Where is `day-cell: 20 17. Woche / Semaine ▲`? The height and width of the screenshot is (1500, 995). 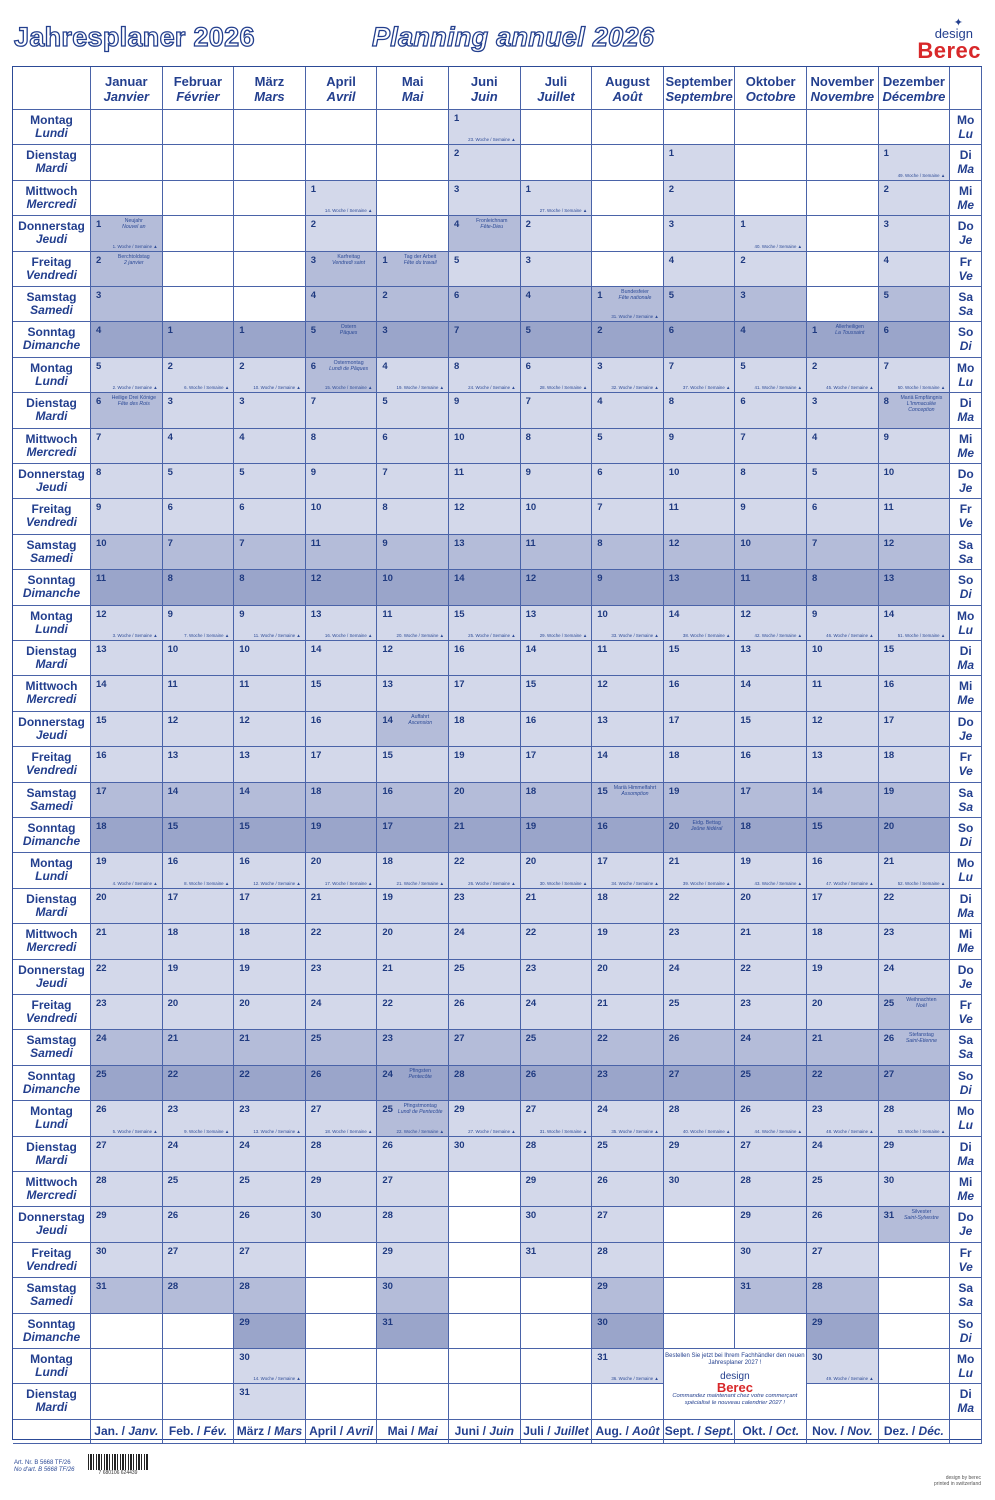 day-cell: 20 17. Woche / Semaine ▲ is located at coordinates (341, 871).